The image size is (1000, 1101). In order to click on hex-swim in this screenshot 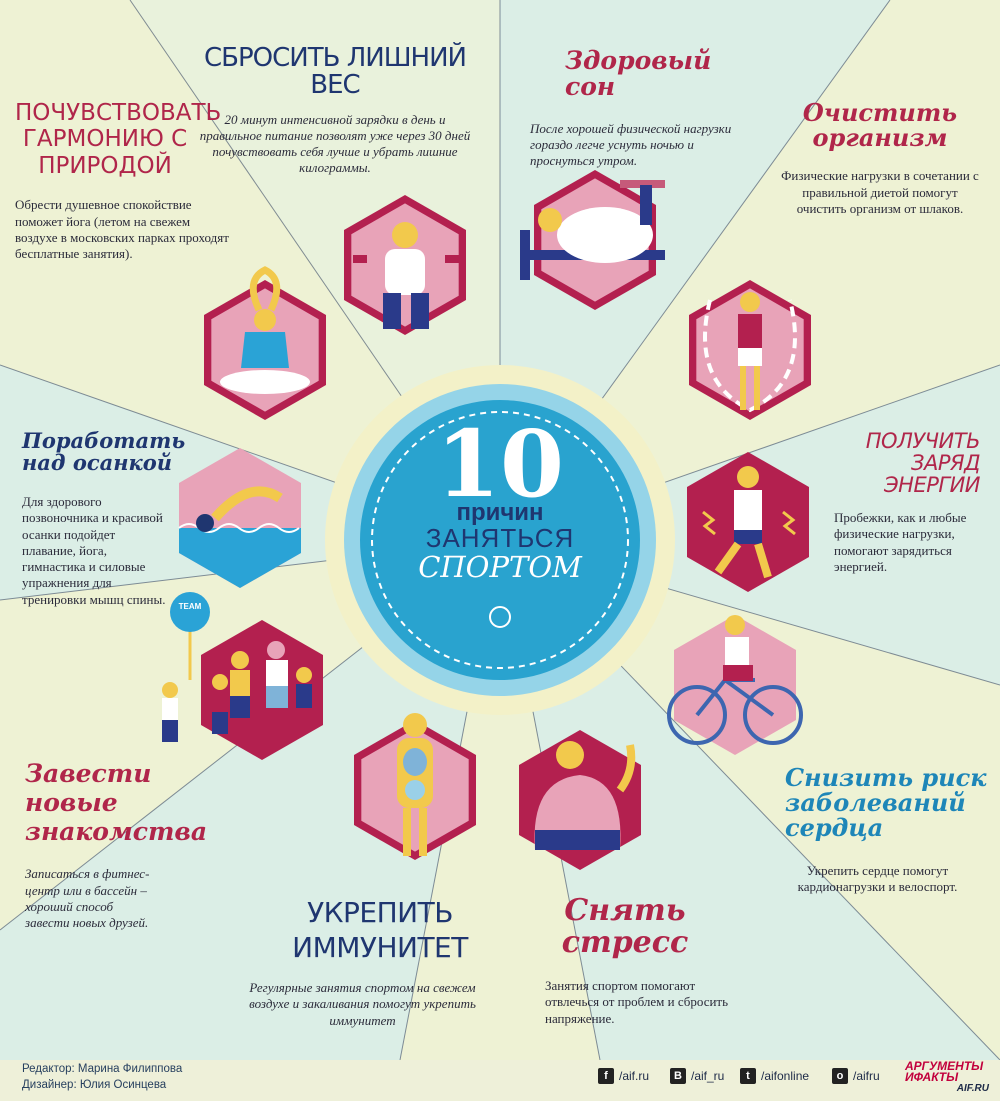, I will do `click(239, 518)`.